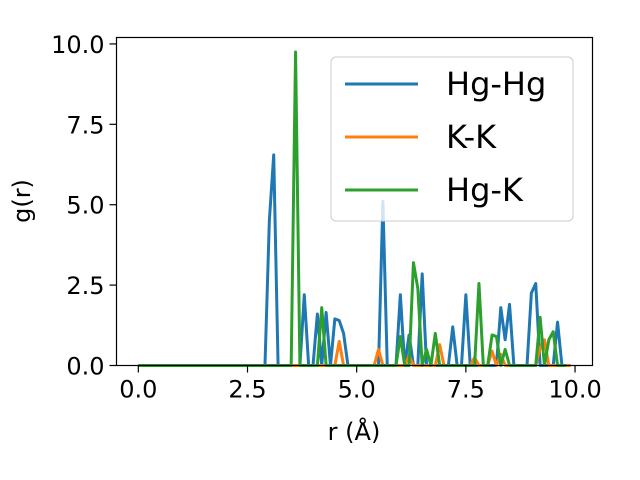  Describe the element at coordinates (138, 390) in the screenshot. I see `x-tick-label: 0.0` at that location.